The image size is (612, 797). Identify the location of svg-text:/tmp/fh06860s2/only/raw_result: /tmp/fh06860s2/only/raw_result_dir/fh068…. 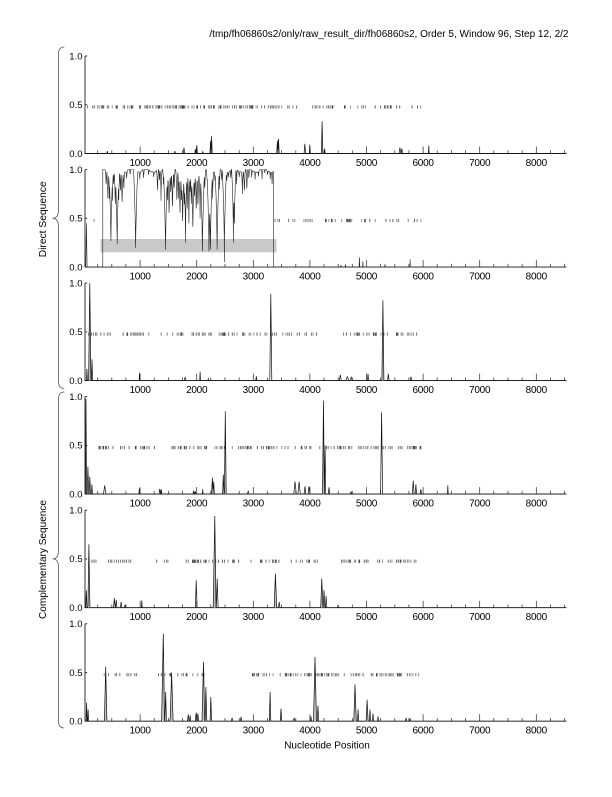
(389, 34).